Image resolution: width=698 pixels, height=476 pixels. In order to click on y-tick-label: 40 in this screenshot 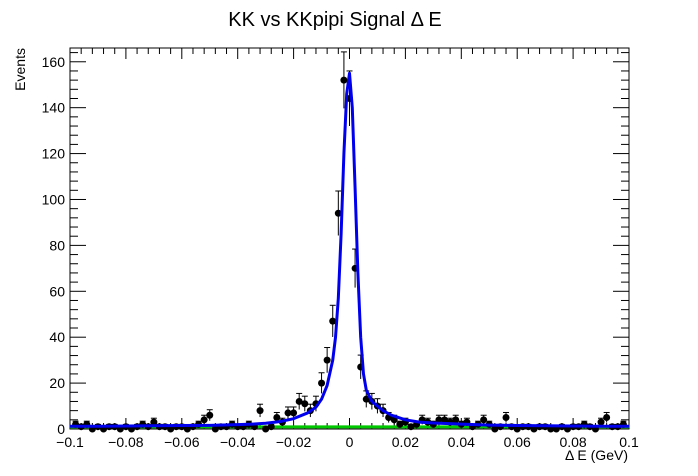, I will do `click(57, 337)`.